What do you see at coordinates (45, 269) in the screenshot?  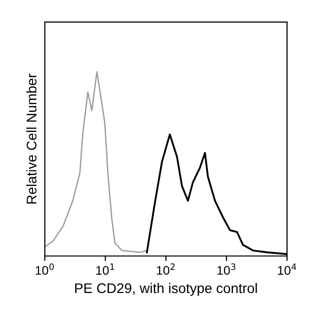 I see `x-tick-label: 10$^{0}$` at bounding box center [45, 269].